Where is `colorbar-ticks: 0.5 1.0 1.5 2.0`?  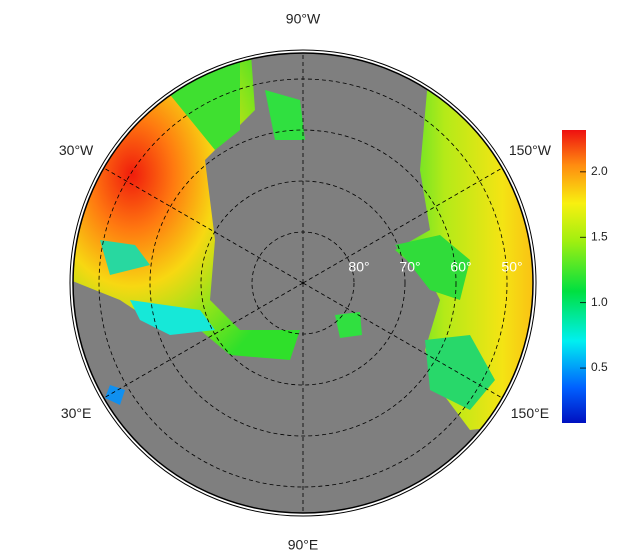
colorbar-ticks: 0.5 1.0 1.5 2.0 is located at coordinates (594, 269).